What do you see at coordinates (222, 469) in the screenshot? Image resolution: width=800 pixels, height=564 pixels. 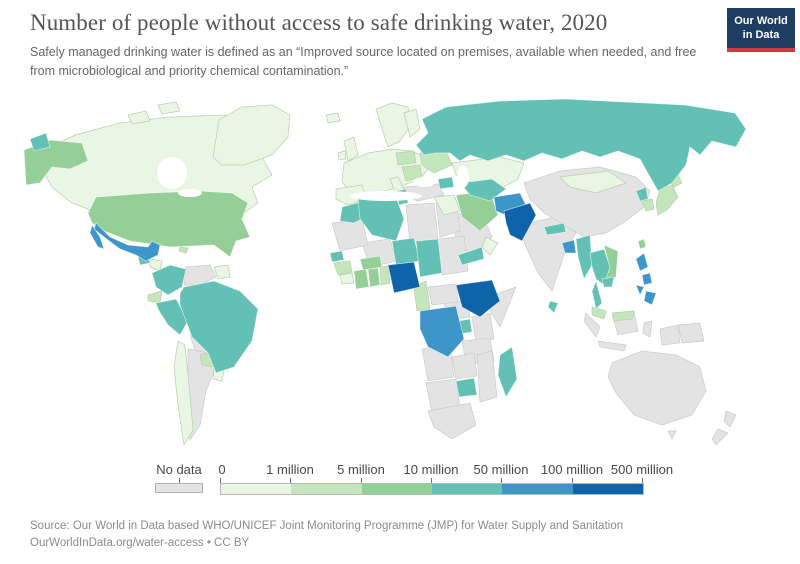 I see `legend-tick-label-0: 0` at bounding box center [222, 469].